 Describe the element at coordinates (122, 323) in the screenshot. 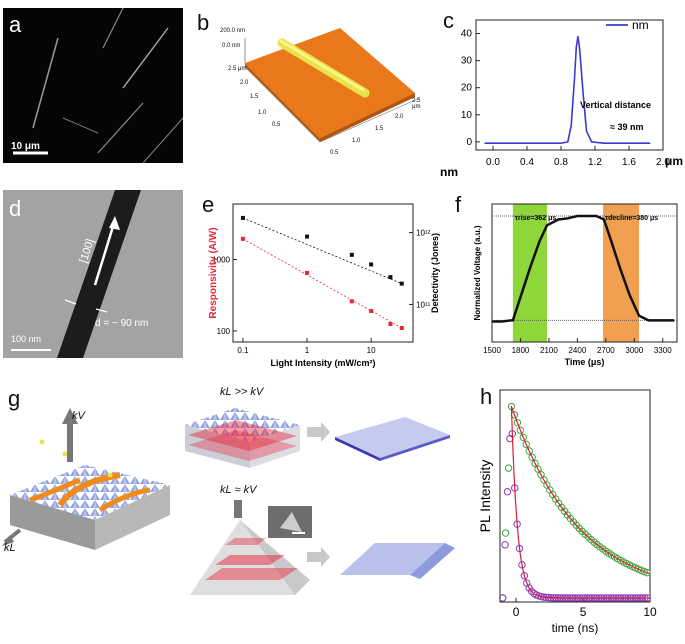

I see `width-label: d = ~ 90 nm` at that location.